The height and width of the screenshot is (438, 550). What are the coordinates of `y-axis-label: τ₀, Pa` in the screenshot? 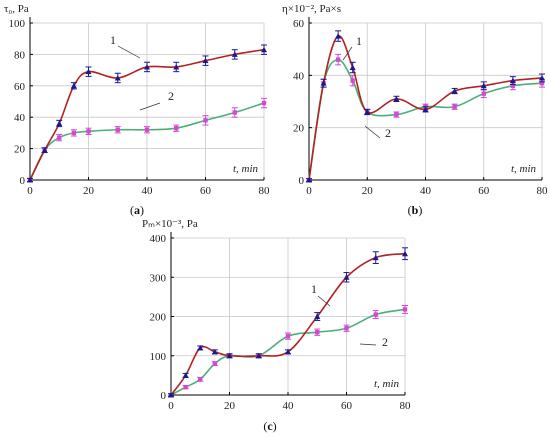 It's located at (16, 9).